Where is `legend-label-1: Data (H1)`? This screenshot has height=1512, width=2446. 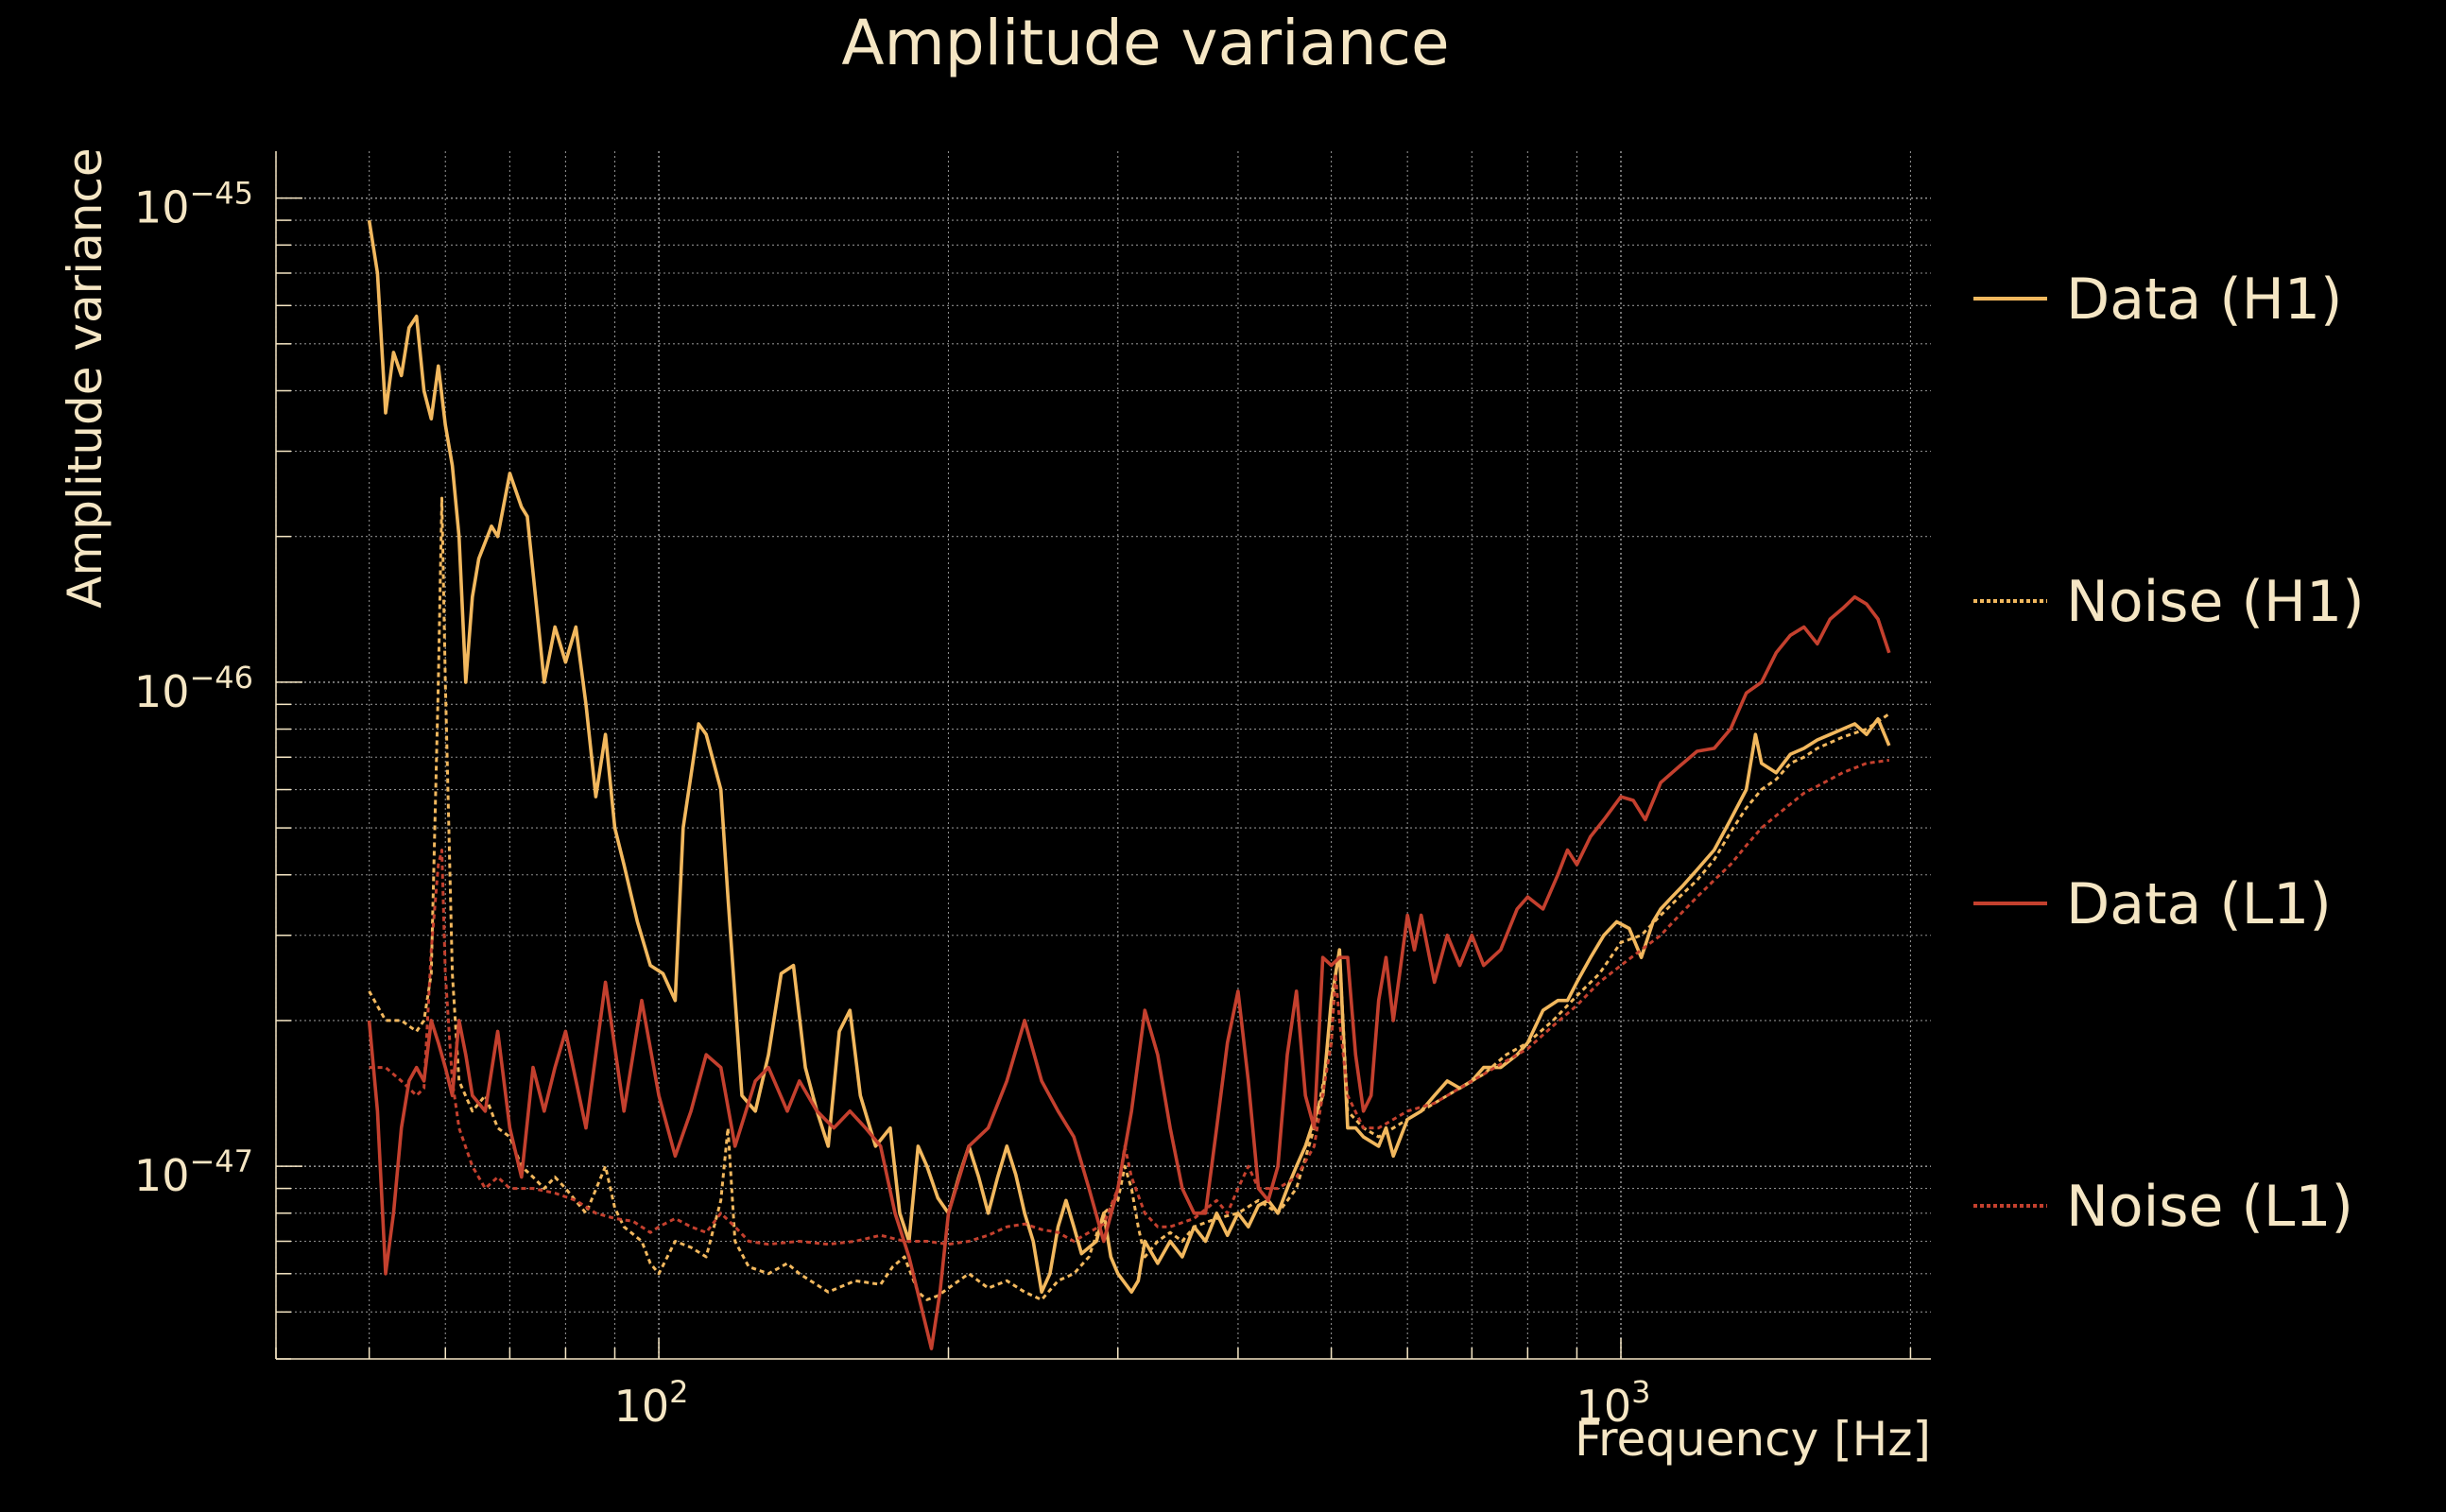 legend-label-1: Data (H1) is located at coordinates (2204, 299).